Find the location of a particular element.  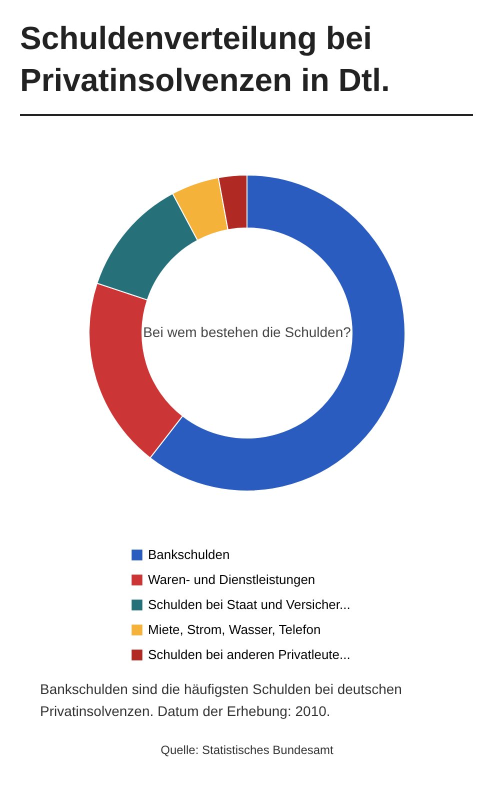

text: Bankschulden sind die häufigsten Schulden bei deutschen Privatinsolvenzen. Datum der Erhebung: 2010. is located at coordinates (221, 700).